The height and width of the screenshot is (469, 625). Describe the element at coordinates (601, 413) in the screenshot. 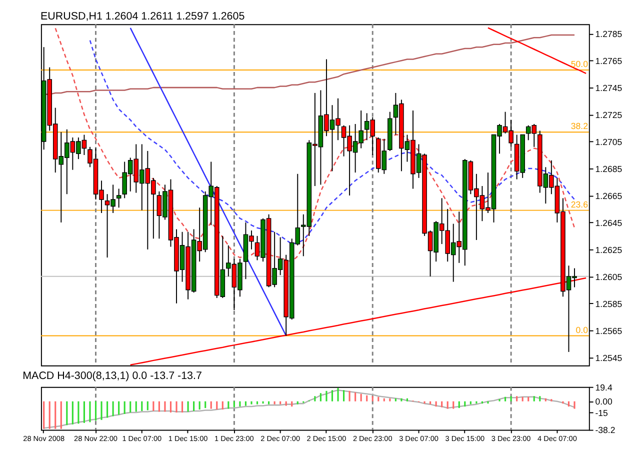

I see `y-tick-label: -15` at that location.